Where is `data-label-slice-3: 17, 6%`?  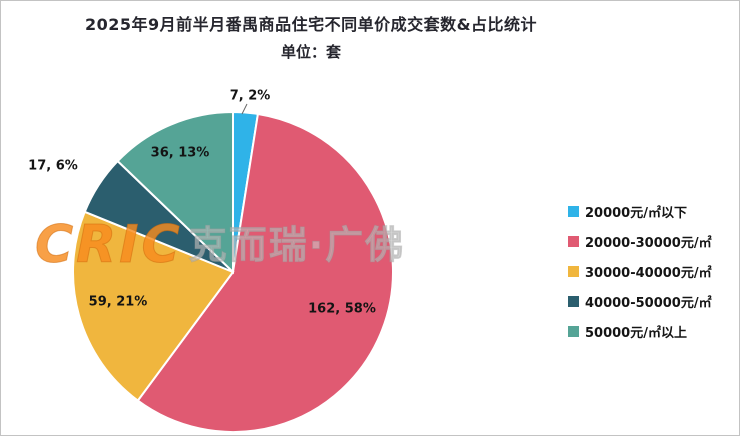
data-label-slice-3: 17, 6% is located at coordinates (53, 166).